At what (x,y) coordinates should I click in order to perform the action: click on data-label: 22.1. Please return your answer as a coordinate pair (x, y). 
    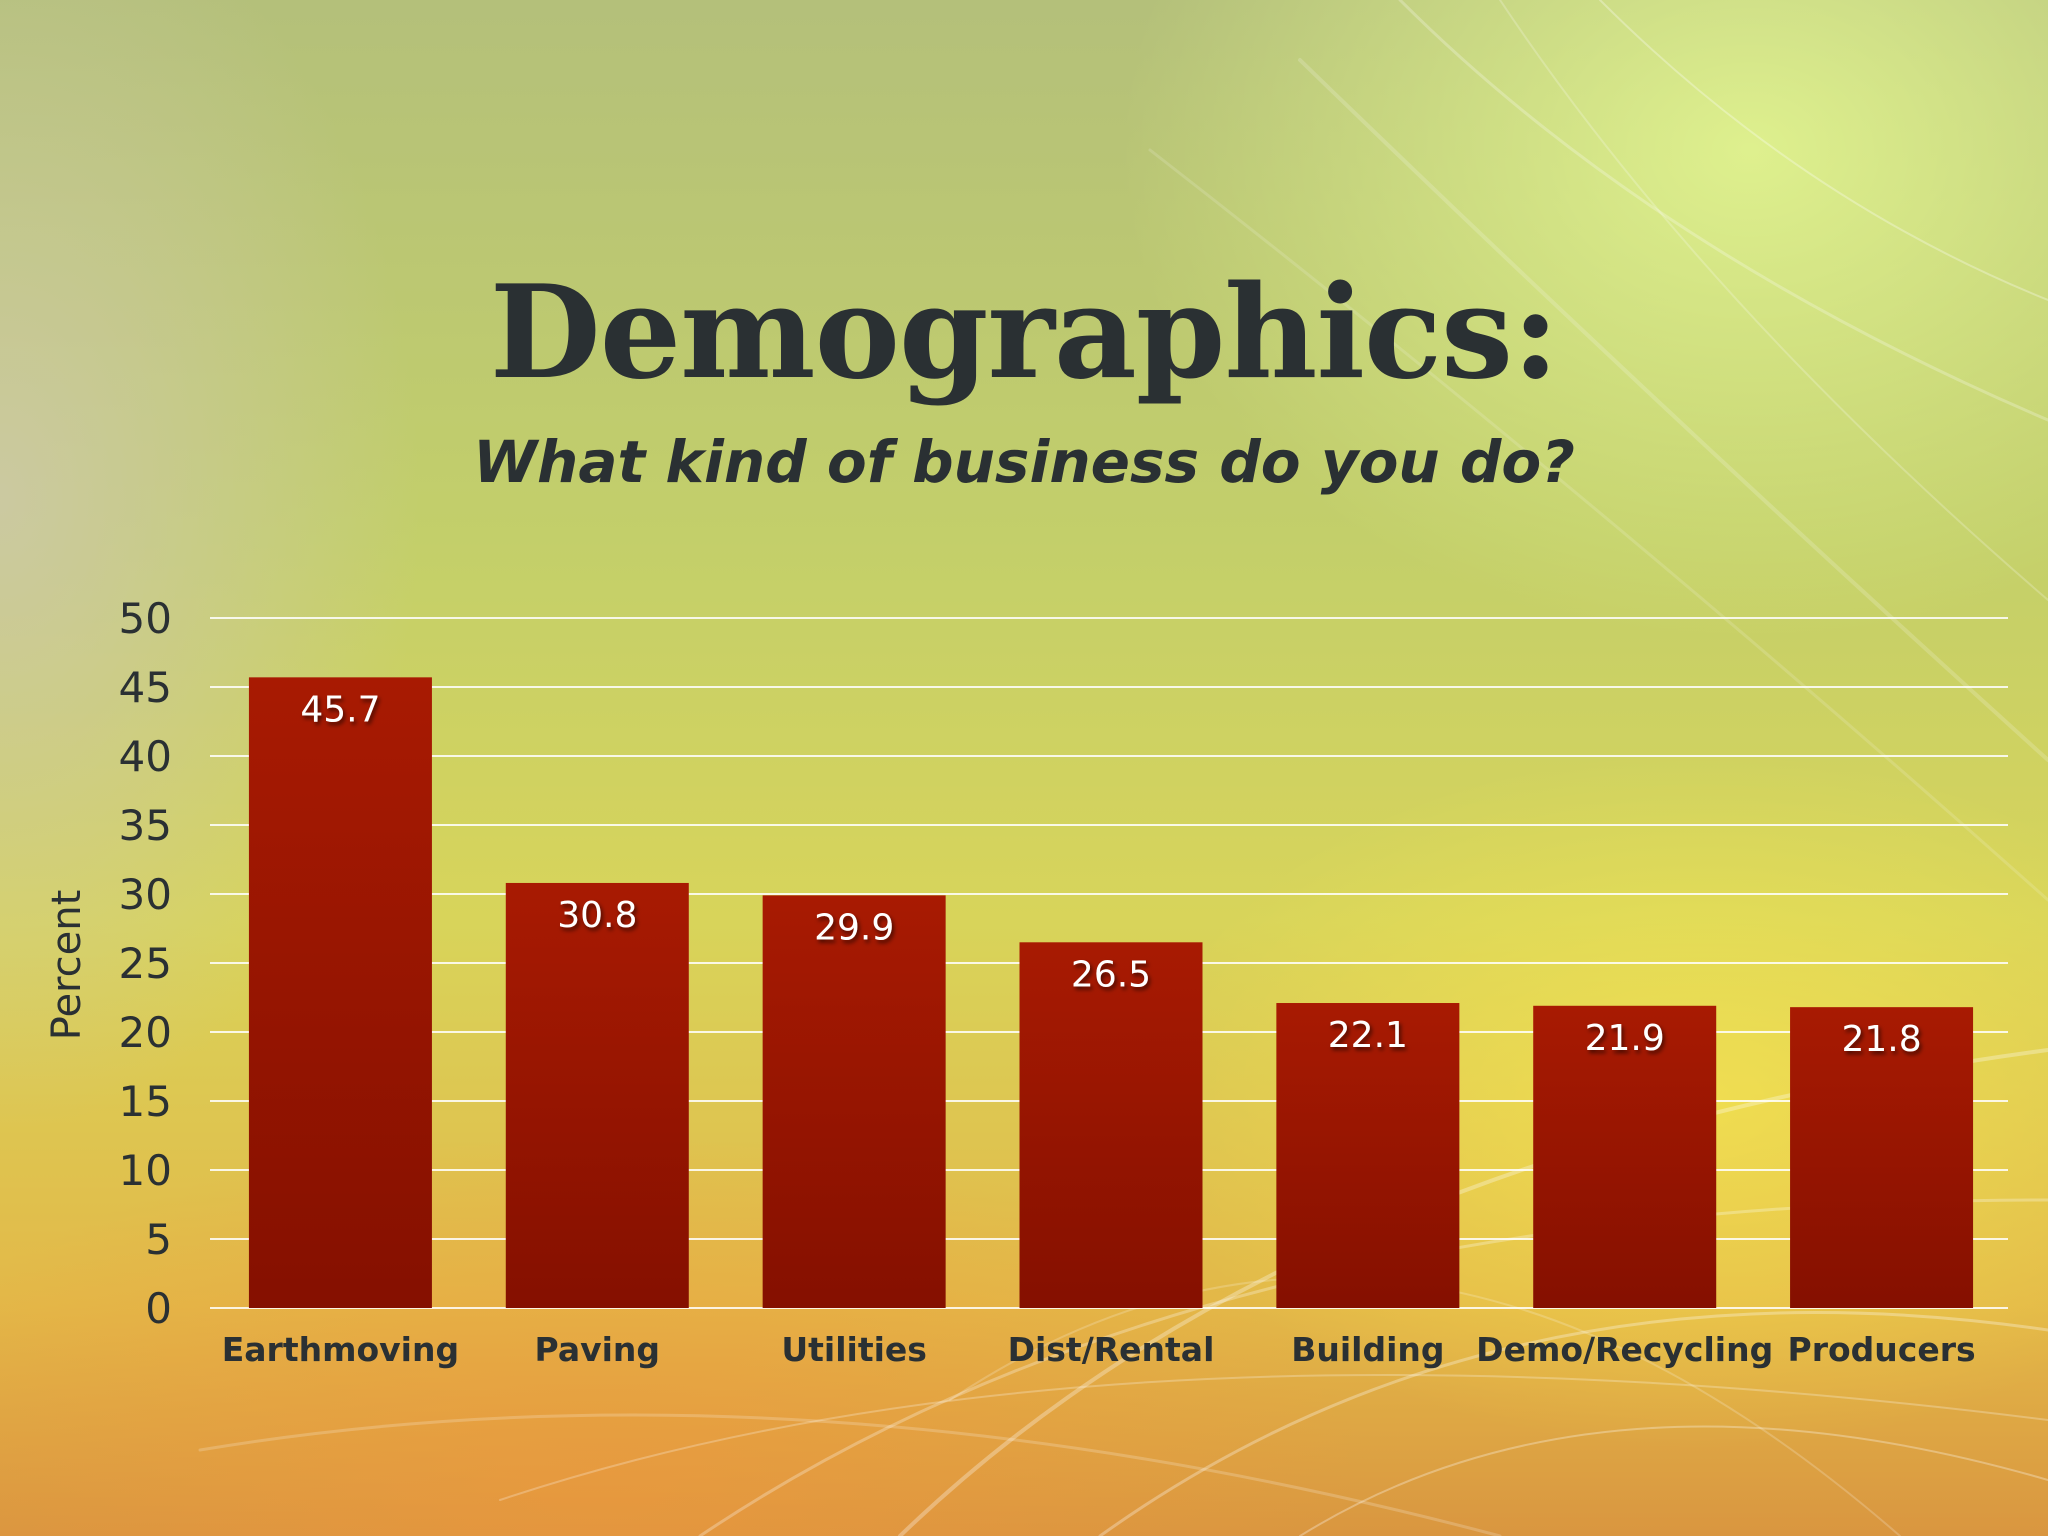
    Looking at the image, I should click on (1368, 1035).